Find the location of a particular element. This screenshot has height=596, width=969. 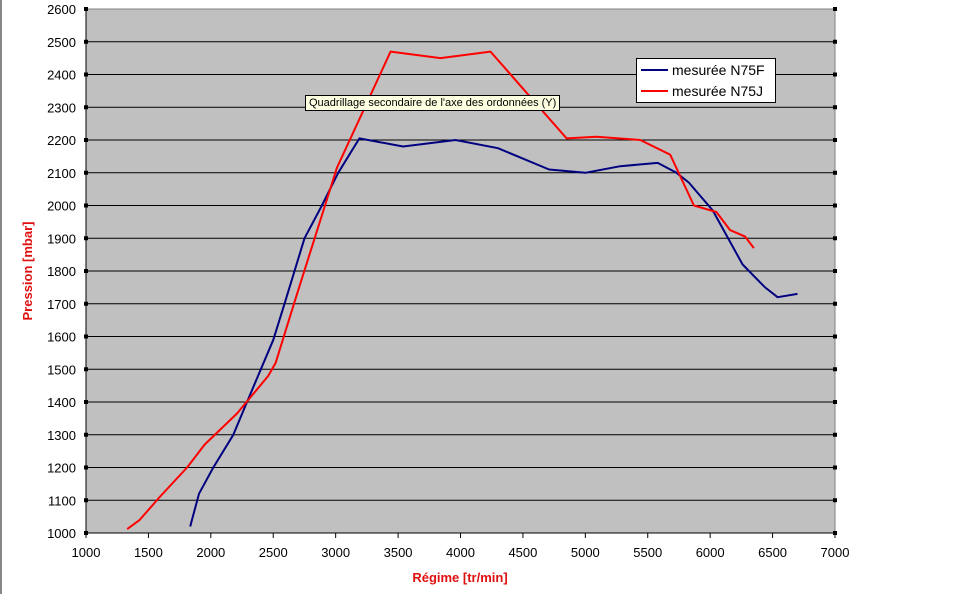

x-tick-label: 6500 is located at coordinates (772, 552).